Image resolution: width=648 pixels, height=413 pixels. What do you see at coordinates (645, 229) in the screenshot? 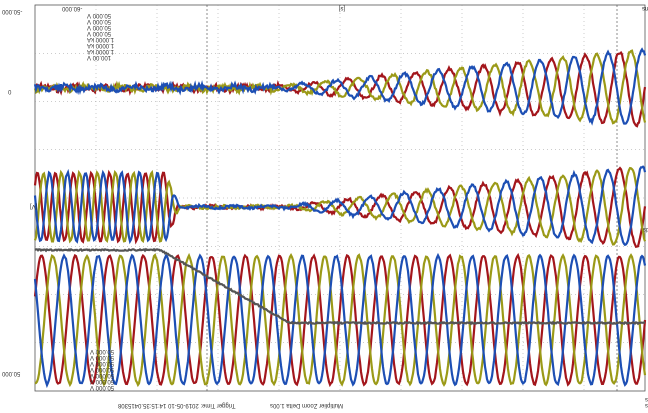
I see `axis-unit: [s] Seconds` at bounding box center [645, 229].